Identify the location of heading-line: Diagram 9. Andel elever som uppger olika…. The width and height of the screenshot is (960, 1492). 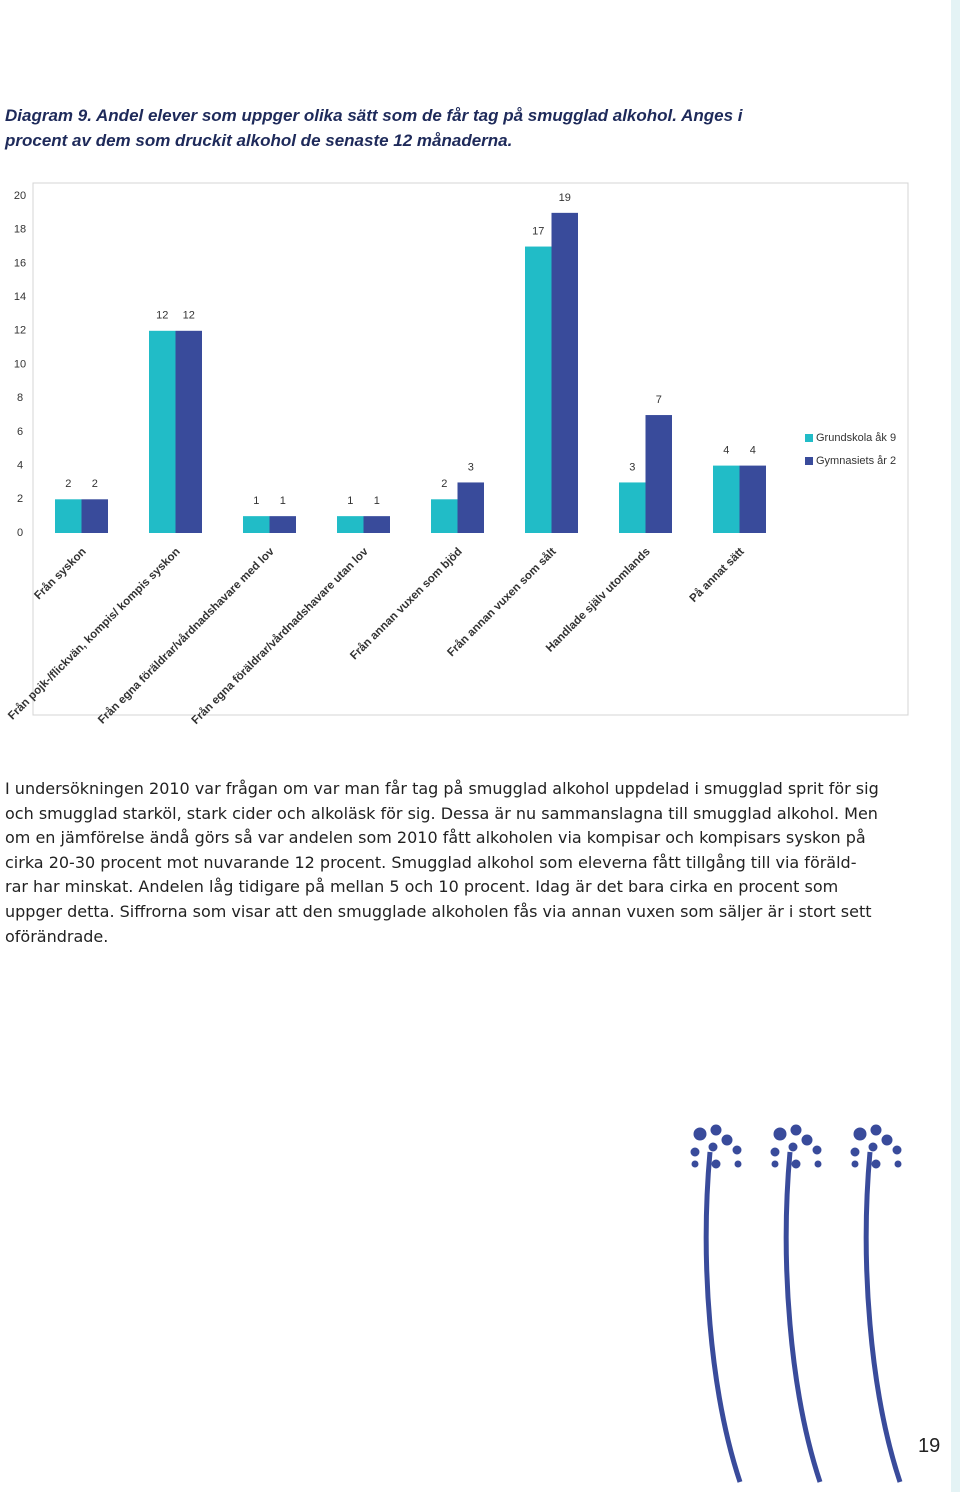
(374, 115).